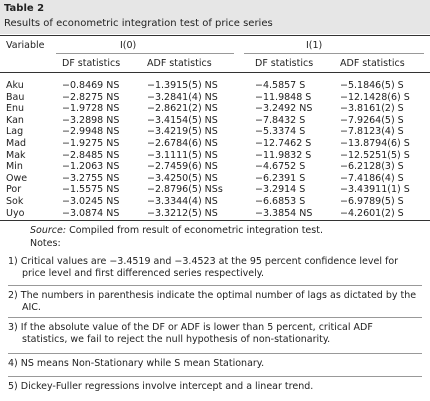  I want to click on cell: −5.1846(5) S, so click(372, 85).